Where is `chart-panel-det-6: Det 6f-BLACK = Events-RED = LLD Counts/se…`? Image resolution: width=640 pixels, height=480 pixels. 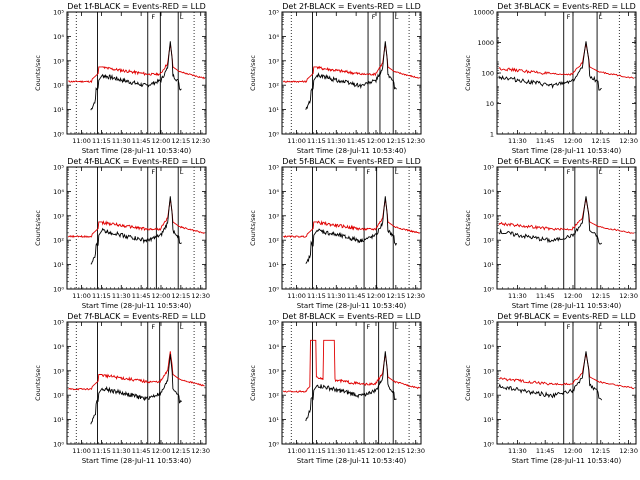
chart-panel-det-6: Det 6f-BLACK = Events-RED = LLD Counts/se… is located at coordinates (551, 233).